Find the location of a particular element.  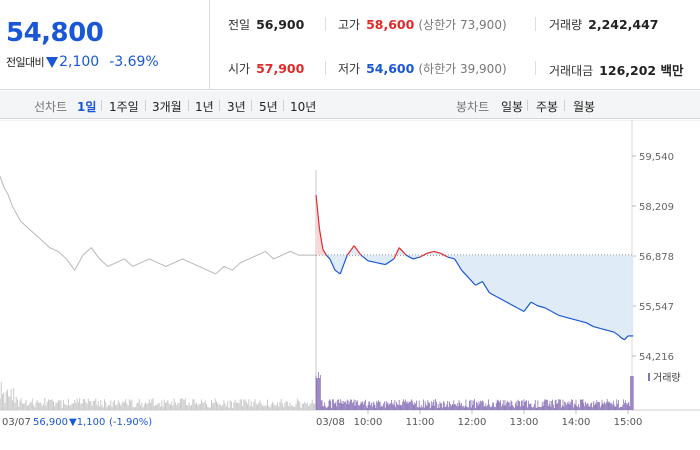

change-label: 전일대비 is located at coordinates (25, 62).